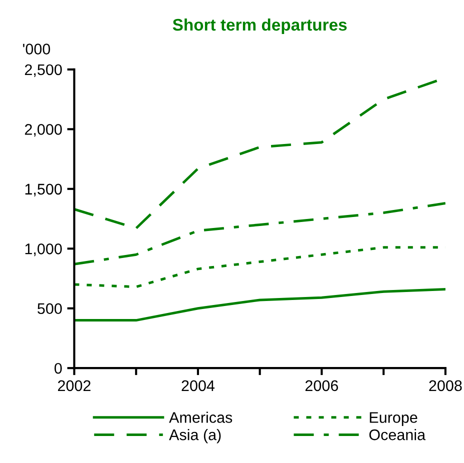  I want to click on y-tick-label: 2,000, so click(43, 130).